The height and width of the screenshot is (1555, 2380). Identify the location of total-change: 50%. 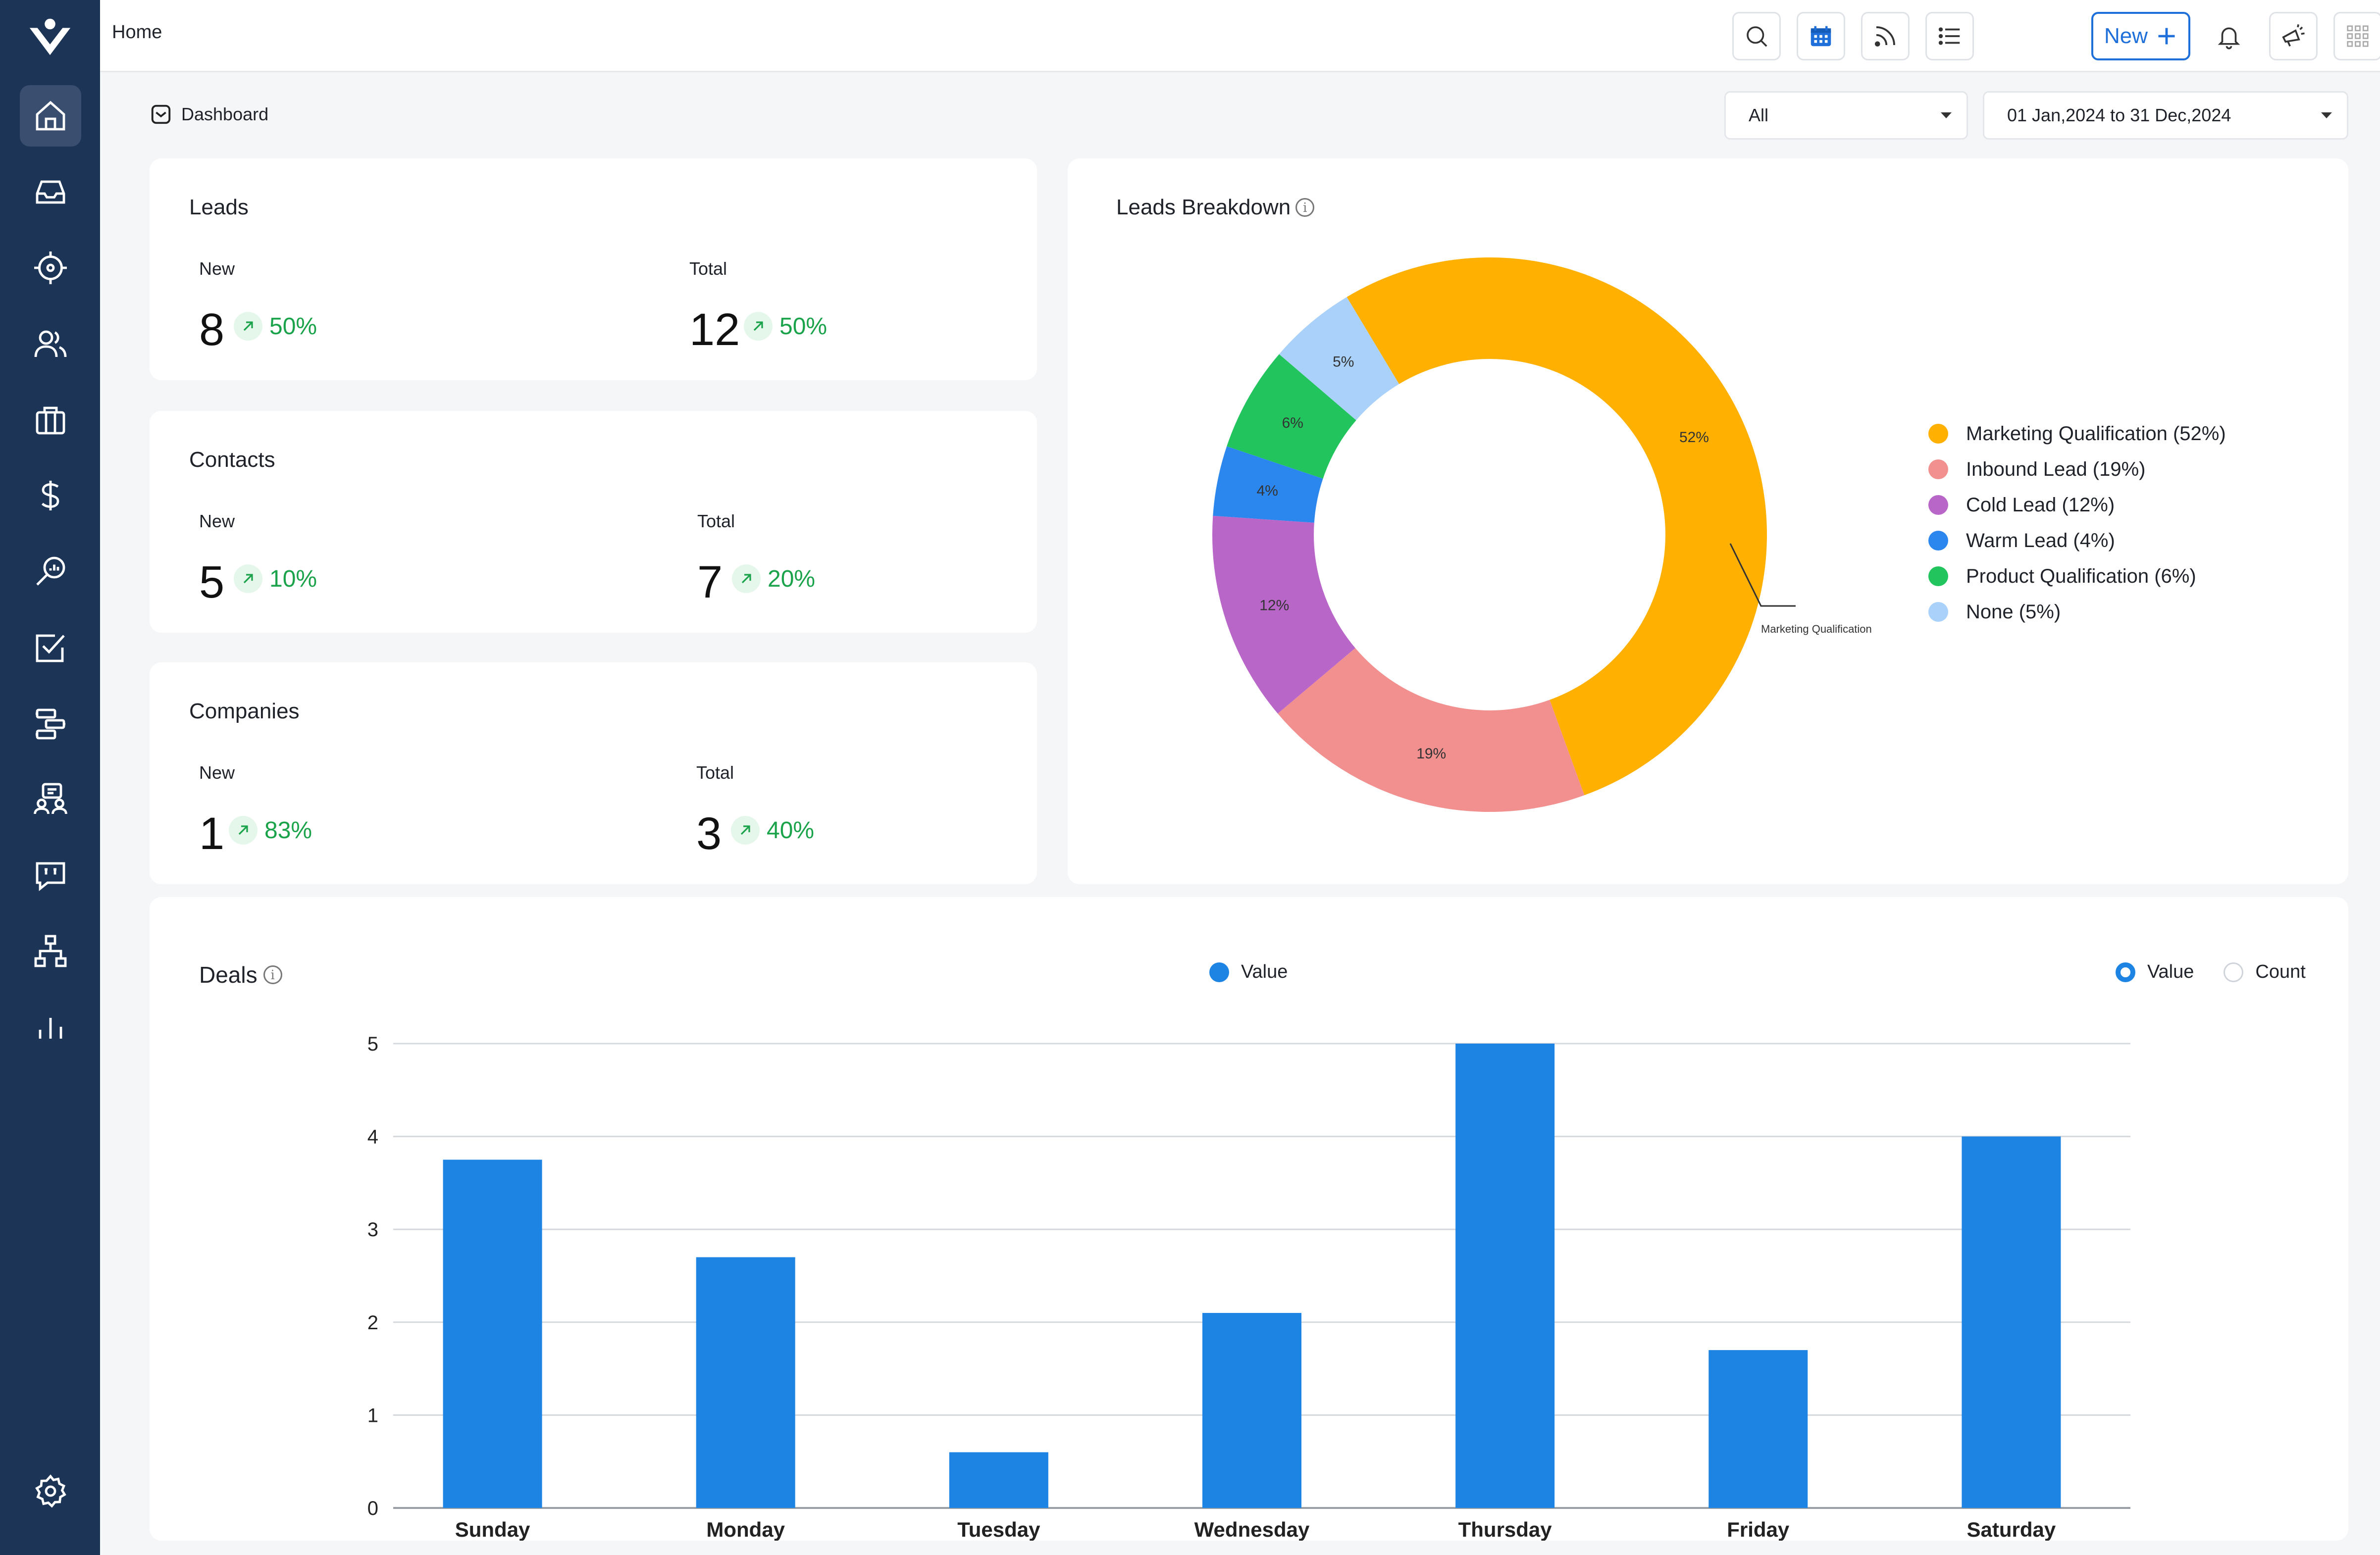
(785, 327).